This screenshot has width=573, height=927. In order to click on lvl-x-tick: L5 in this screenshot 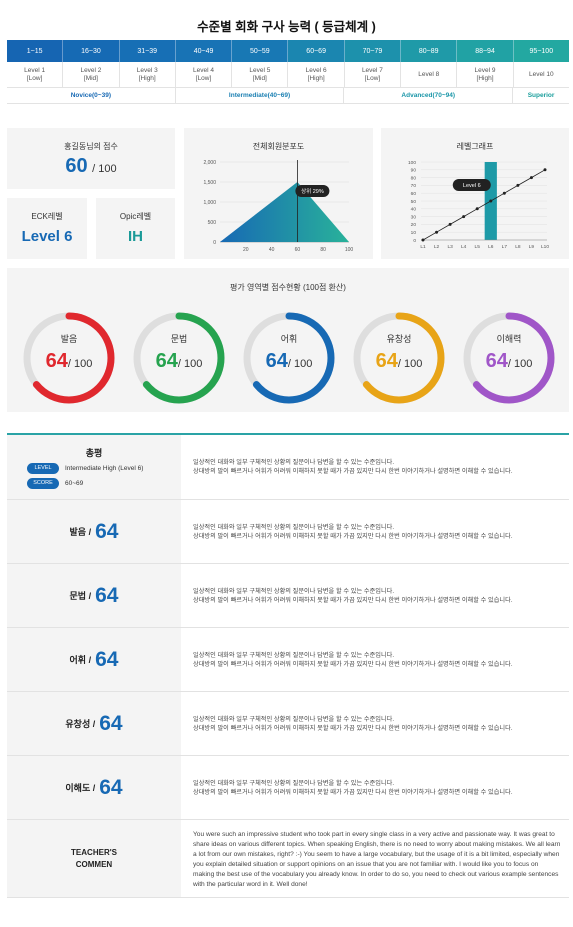, I will do `click(478, 247)`.